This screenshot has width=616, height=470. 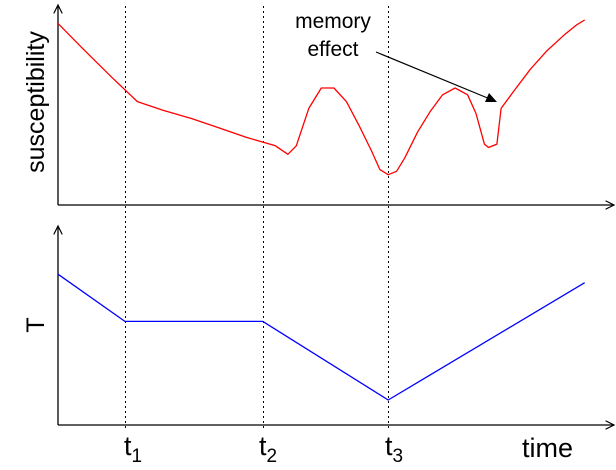 I want to click on top-y-axis-label: susceptibility, so click(x=36, y=102).